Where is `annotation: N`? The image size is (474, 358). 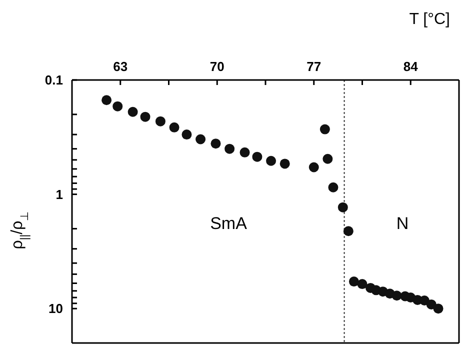
annotation: N is located at coordinates (402, 223).